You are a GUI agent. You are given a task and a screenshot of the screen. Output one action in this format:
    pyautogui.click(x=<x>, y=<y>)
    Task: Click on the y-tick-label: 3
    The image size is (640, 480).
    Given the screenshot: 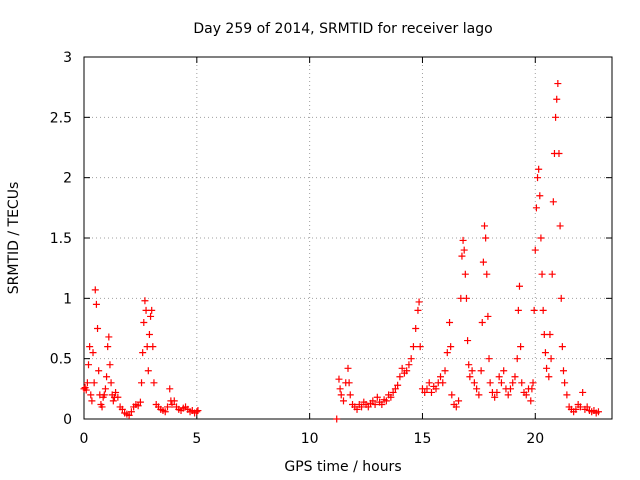 What is the action you would take?
    pyautogui.click(x=67, y=58)
    